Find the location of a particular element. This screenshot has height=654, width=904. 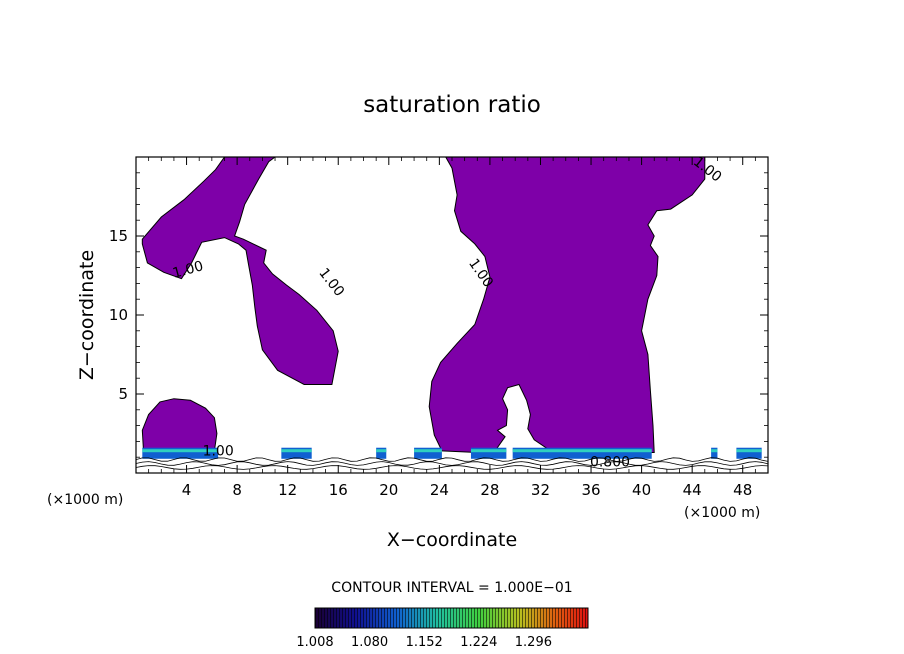

cloud-region-upper-left is located at coordinates (240, 270).